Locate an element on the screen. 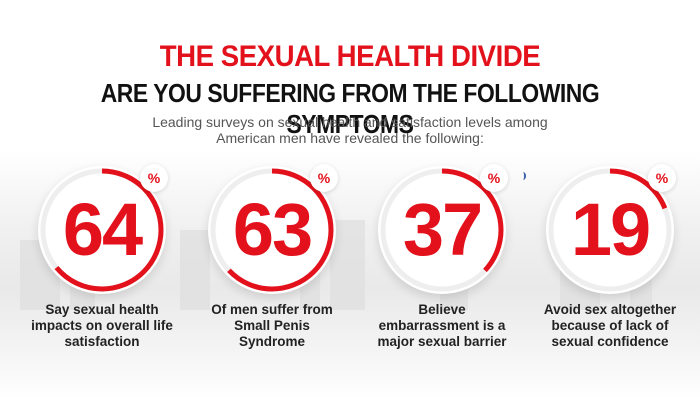  stat-value: 64 is located at coordinates (102, 229).